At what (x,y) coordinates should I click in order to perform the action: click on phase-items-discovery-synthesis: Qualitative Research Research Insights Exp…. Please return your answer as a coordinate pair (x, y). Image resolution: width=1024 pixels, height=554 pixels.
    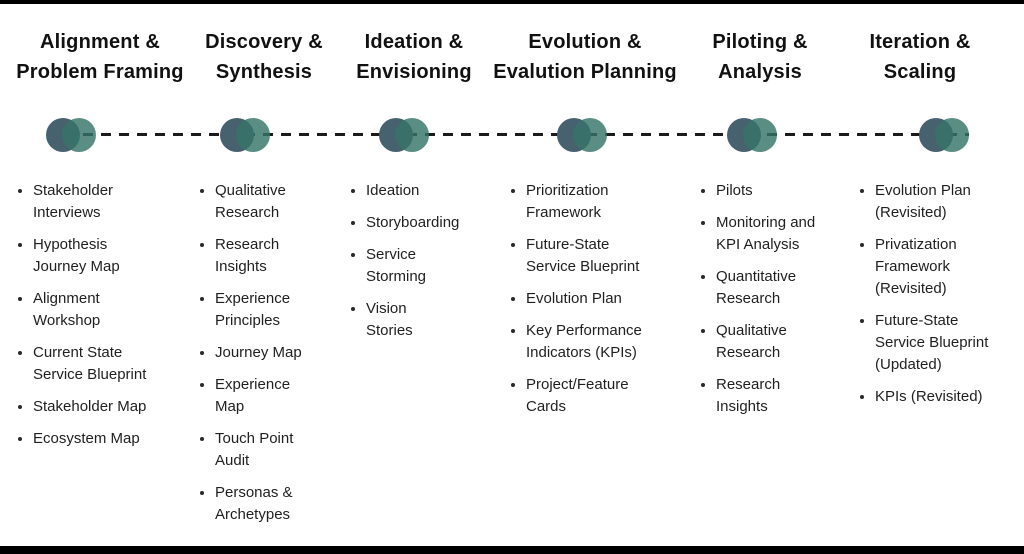
    Looking at the image, I should click on (264, 358).